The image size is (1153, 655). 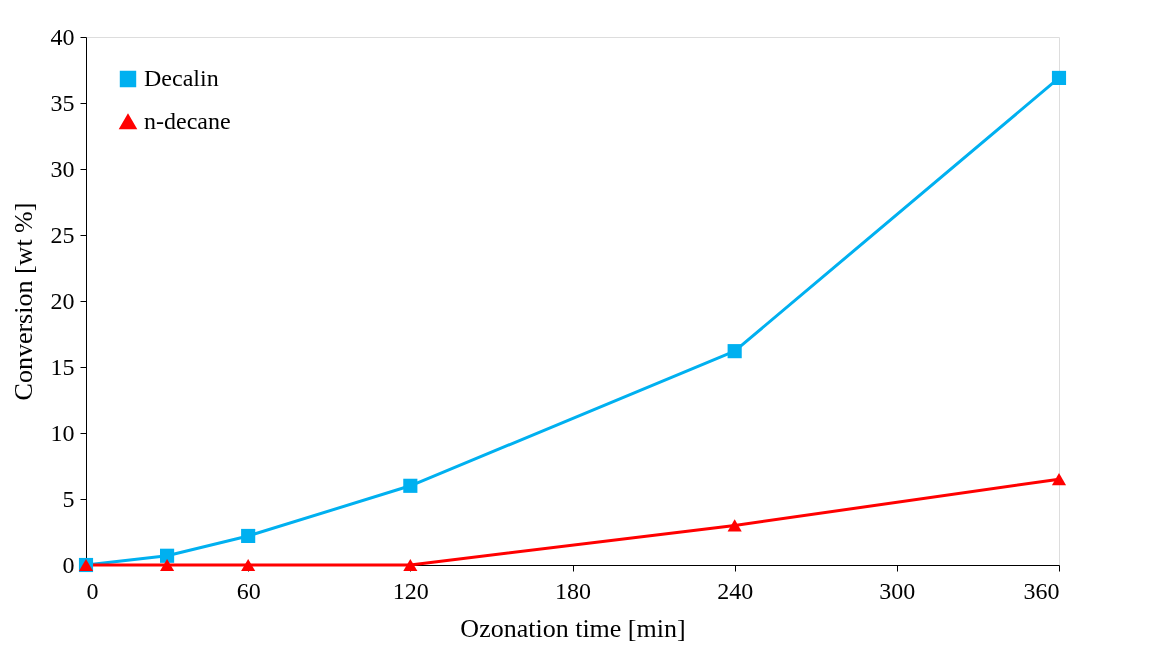 What do you see at coordinates (248, 590) in the screenshot?
I see `x-tick-label: 60` at bounding box center [248, 590].